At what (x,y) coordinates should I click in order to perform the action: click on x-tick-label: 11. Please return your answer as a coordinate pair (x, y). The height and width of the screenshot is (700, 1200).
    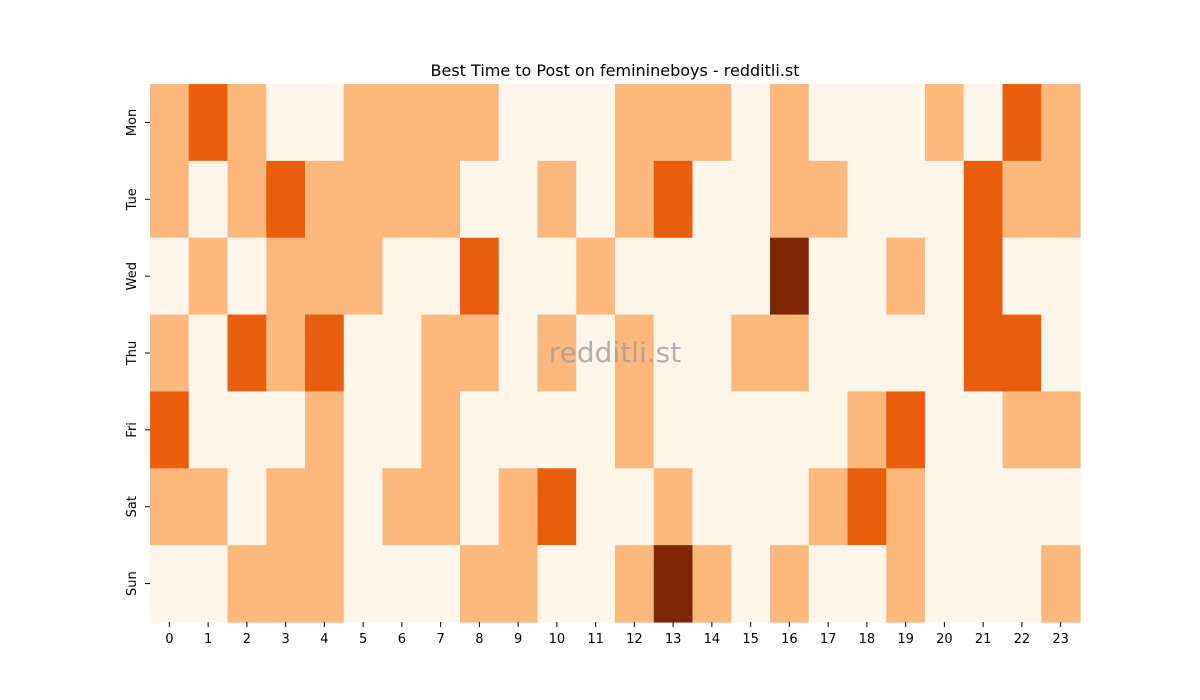
    Looking at the image, I should click on (595, 639).